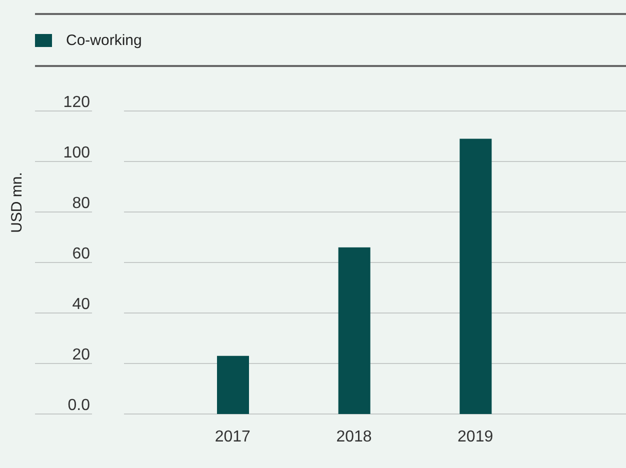  What do you see at coordinates (81, 203) in the screenshot?
I see `y-tick-label: 80` at bounding box center [81, 203].